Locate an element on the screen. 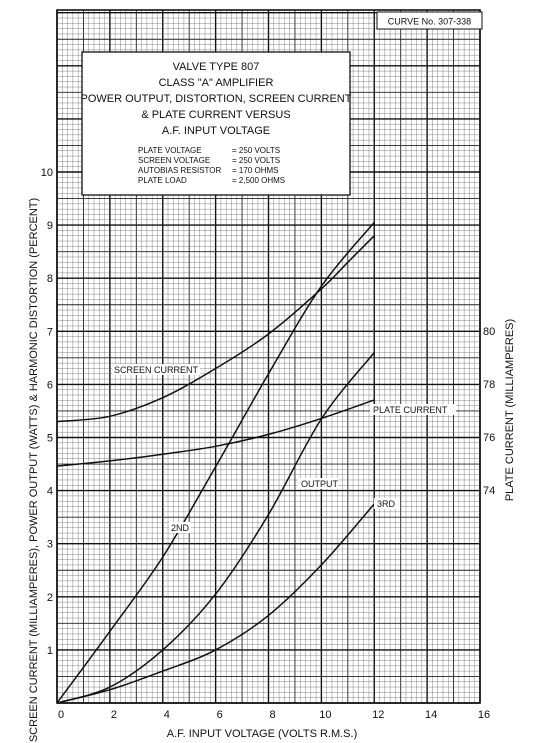 The image size is (538, 743). screen-current-label: SCREEN CURRENT is located at coordinates (156, 370).